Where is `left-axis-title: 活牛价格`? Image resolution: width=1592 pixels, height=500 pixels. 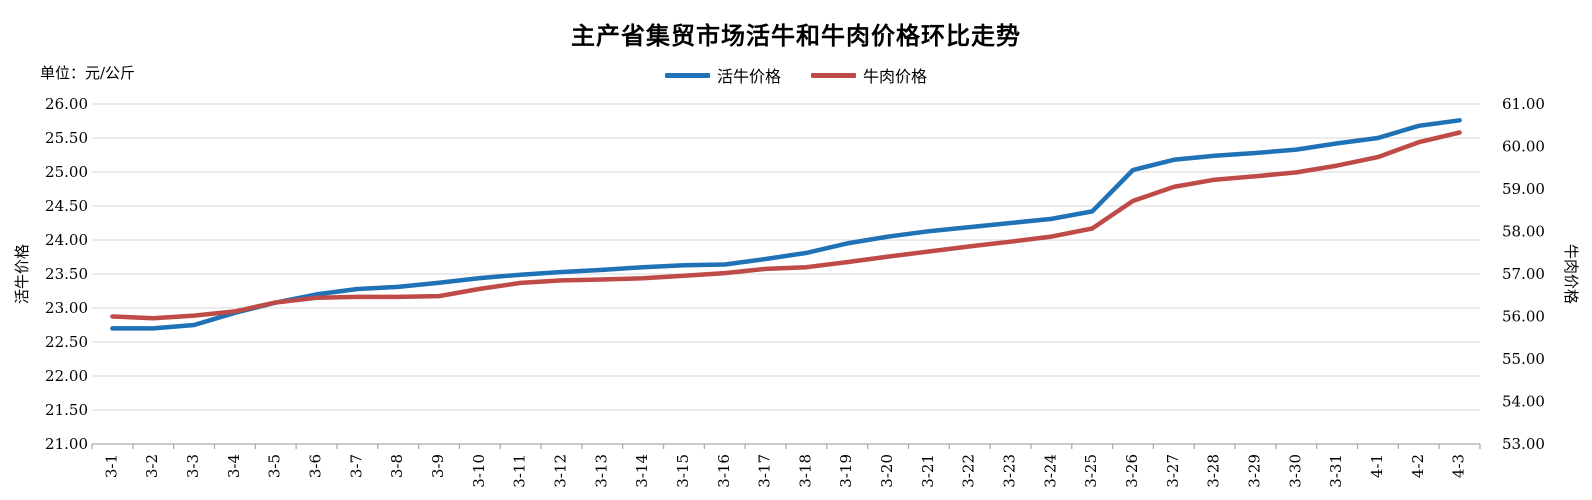
left-axis-title: 活牛价格 is located at coordinates (22, 274).